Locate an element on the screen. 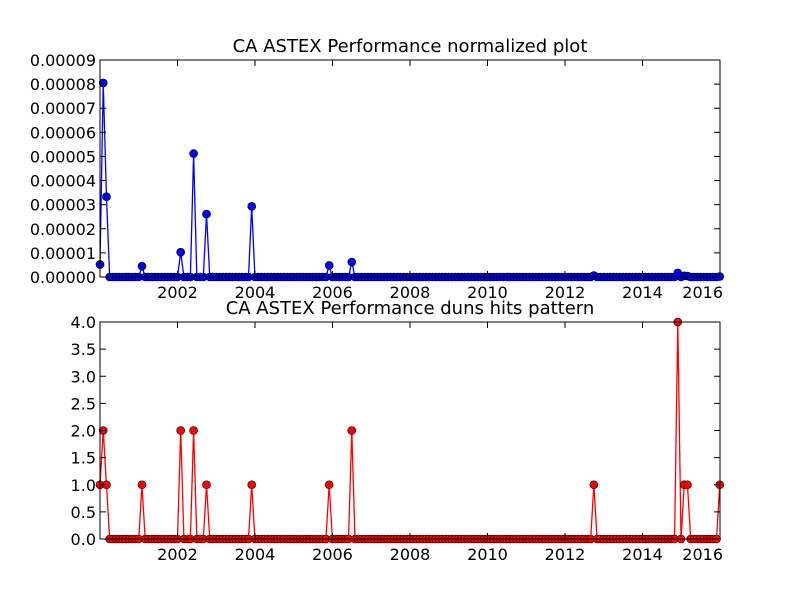 The image size is (800, 600). y-tick-label: 0.00001 is located at coordinates (63, 253).